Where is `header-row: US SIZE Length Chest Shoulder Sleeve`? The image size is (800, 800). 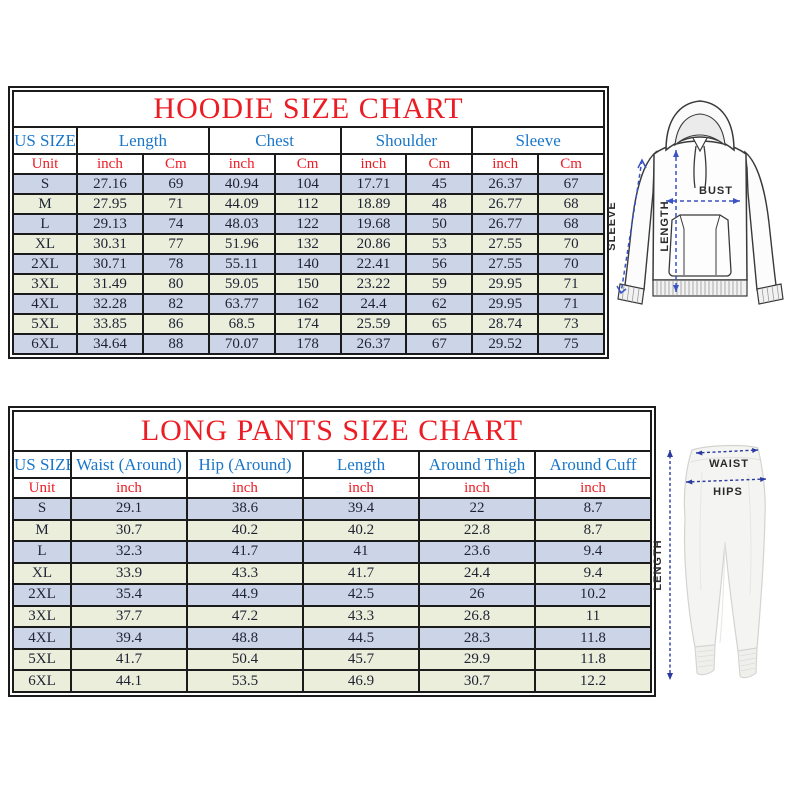 header-row: US SIZE Length Chest Shoulder Sleeve is located at coordinates (308, 140).